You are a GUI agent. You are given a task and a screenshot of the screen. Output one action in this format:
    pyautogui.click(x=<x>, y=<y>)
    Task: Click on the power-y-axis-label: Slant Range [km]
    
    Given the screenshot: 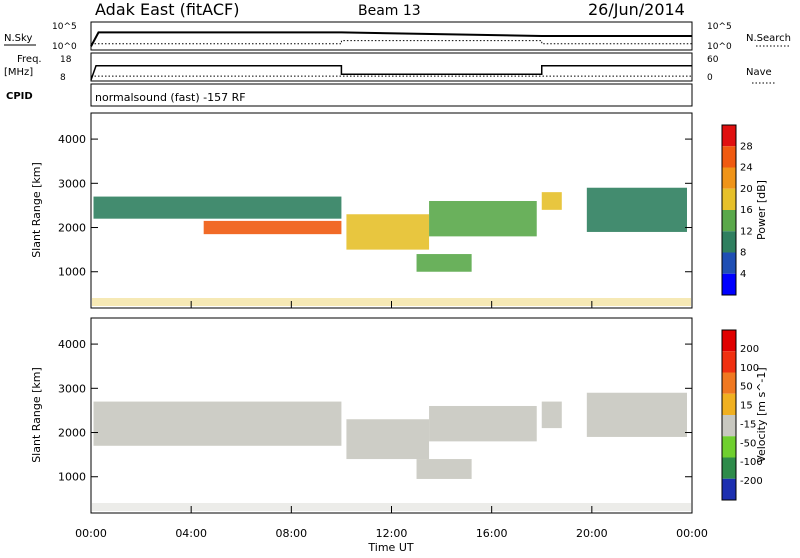 What is the action you would take?
    pyautogui.click(x=36, y=210)
    